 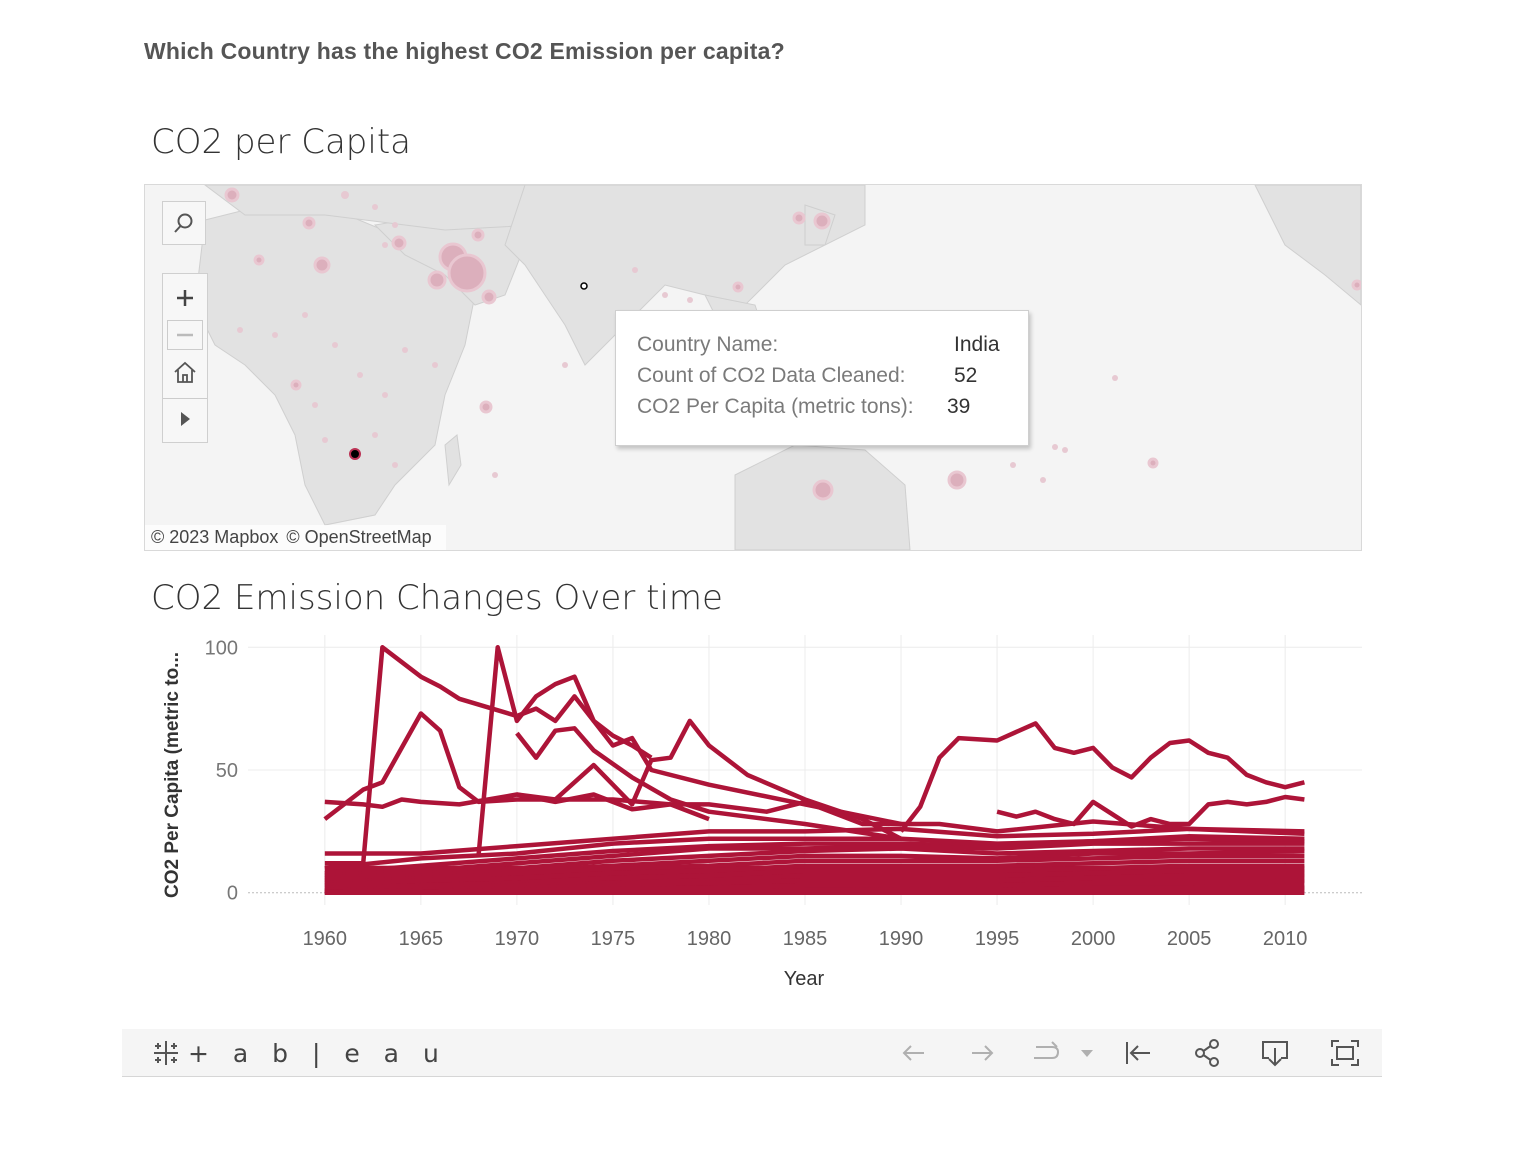 I want to click on zoom-in-button, so click(x=185, y=298).